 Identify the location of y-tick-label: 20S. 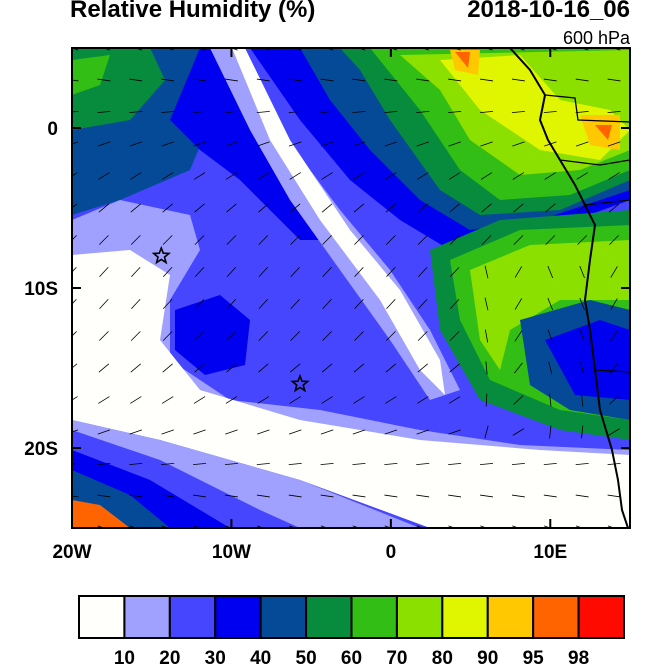
(41, 449).